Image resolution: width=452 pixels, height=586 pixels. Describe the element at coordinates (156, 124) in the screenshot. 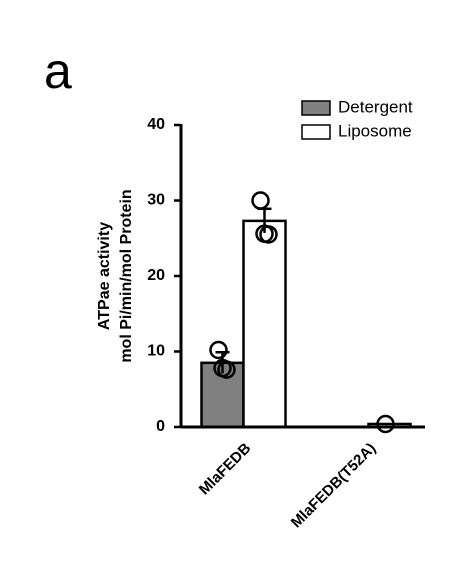

I see `y-tick-label: 40` at that location.